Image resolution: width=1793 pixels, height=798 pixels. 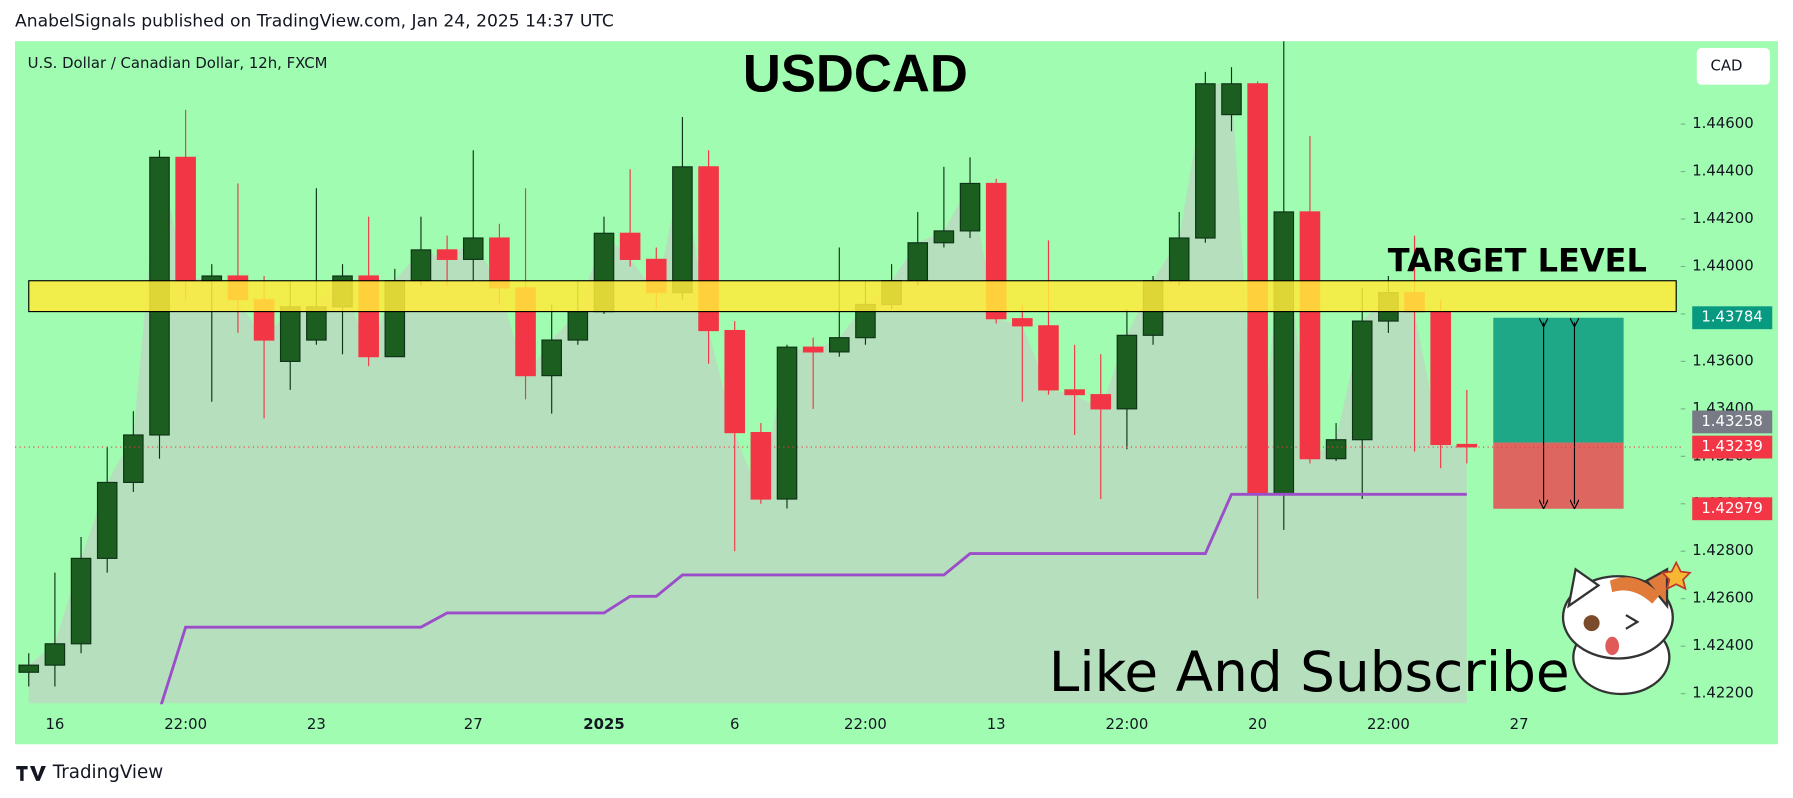 I want to click on position-profit, so click(x=1558, y=380).